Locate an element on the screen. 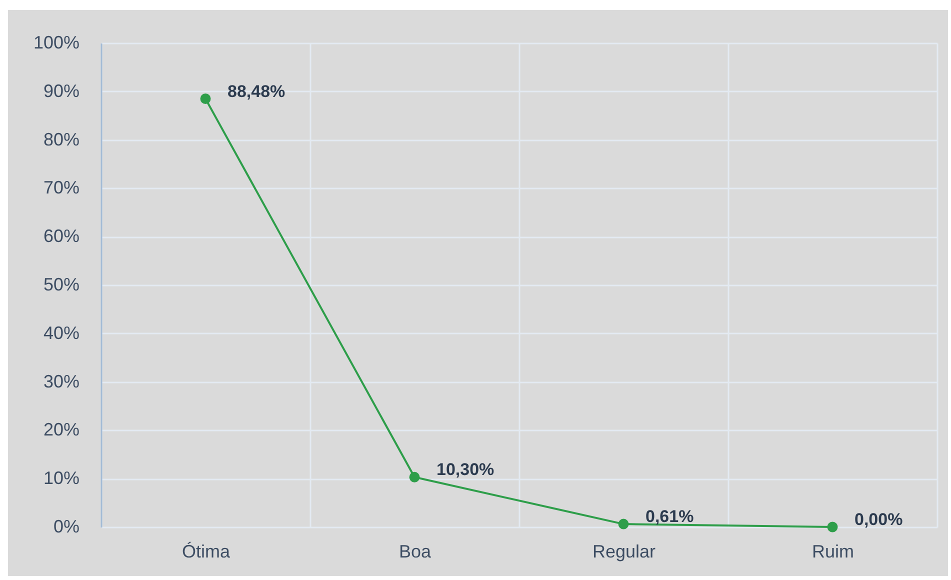 The height and width of the screenshot is (580, 951). x-tick-label: Boa is located at coordinates (415, 552).